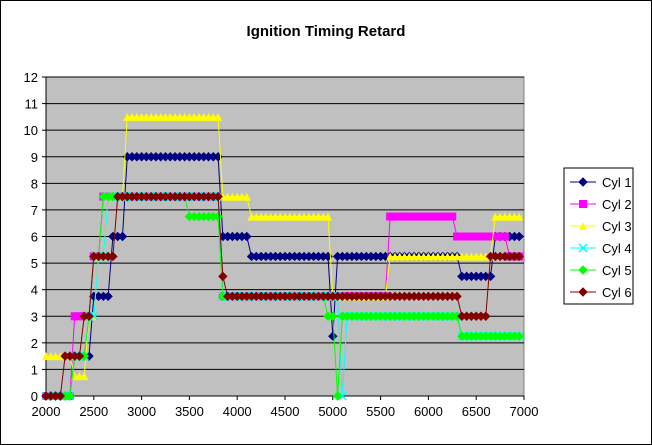 This screenshot has width=652, height=445. Describe the element at coordinates (34, 183) in the screenshot. I see `y-tick-label: 8` at that location.